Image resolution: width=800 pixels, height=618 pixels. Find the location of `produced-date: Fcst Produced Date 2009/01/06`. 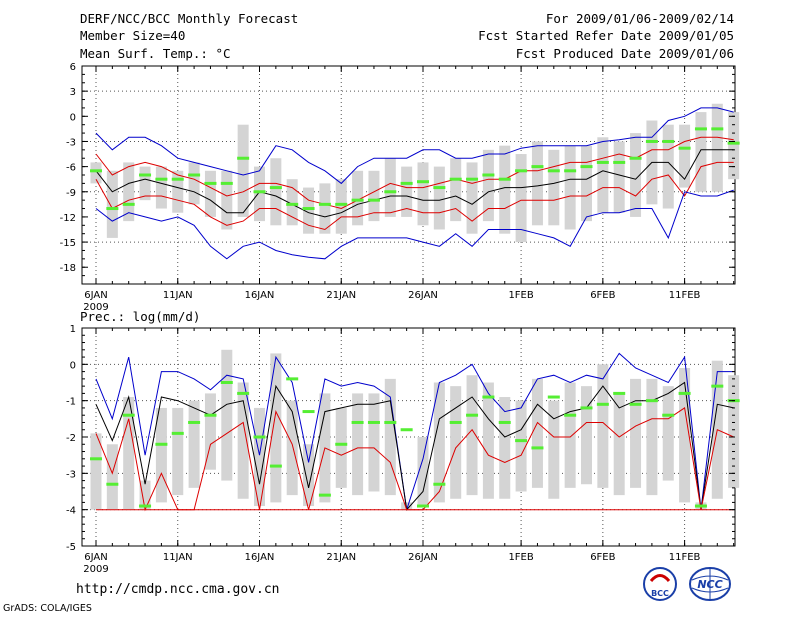

produced-date: Fcst Produced Date 2009/01/06 is located at coordinates (624, 53).